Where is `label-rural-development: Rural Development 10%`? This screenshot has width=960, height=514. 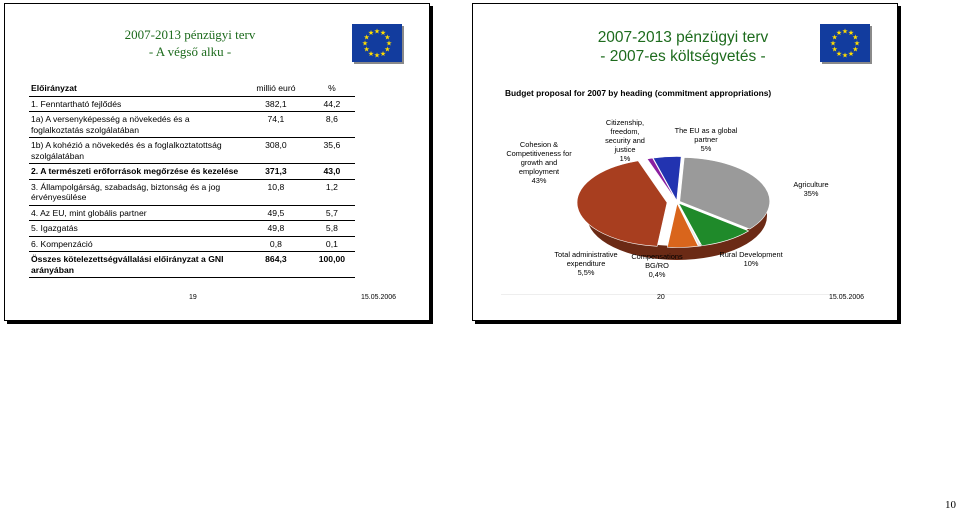
label-rural-development: Rural Development 10% is located at coordinates (751, 259).